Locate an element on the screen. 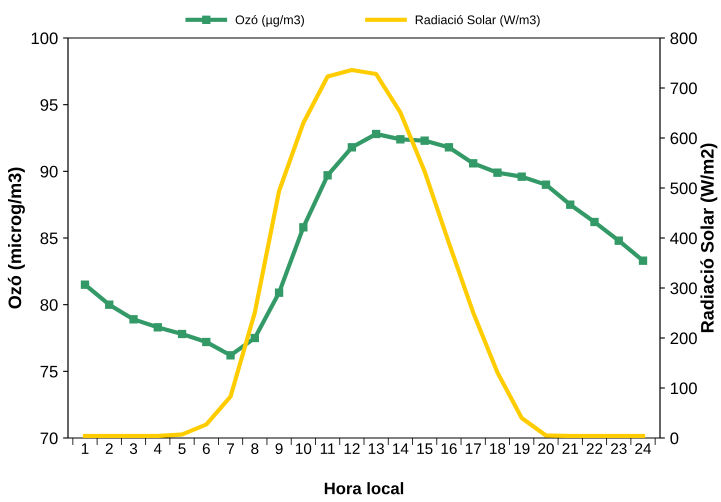 This screenshot has height=502, width=721. y2-tick-label: 700 is located at coordinates (683, 88).